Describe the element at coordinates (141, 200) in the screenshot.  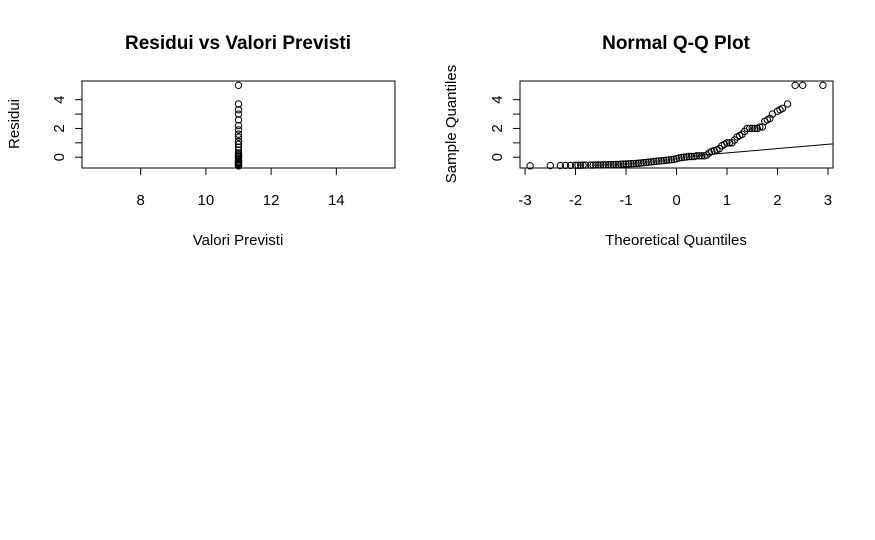
I see `x-tick-label: 8` at that location.